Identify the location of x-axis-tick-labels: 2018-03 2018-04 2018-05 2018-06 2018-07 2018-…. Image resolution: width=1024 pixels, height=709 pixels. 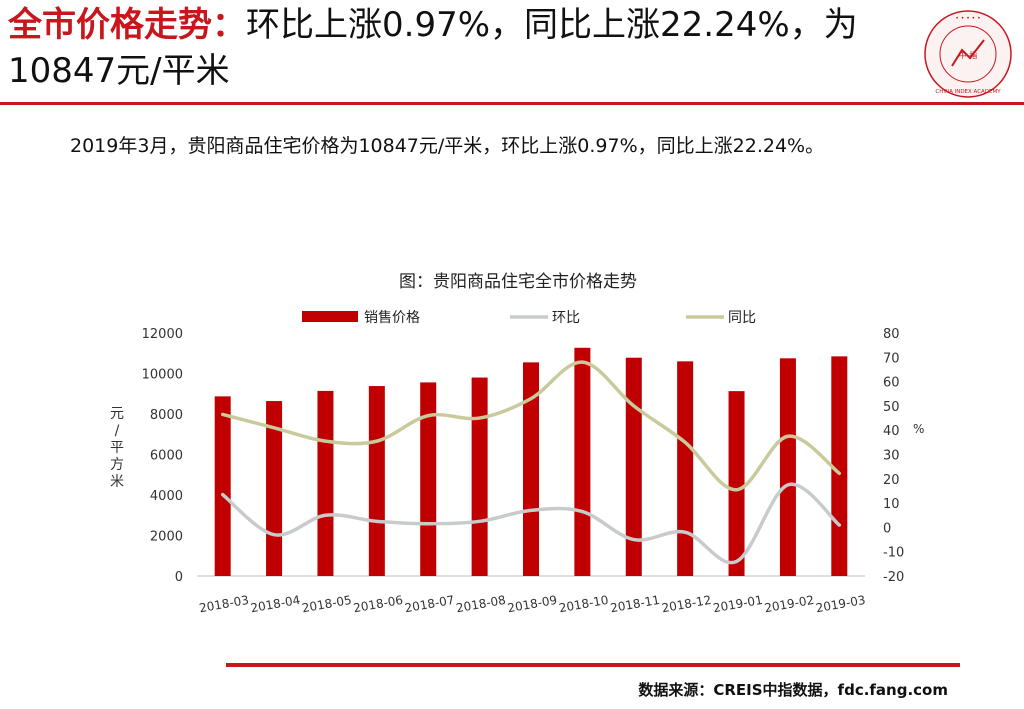
(532, 604).